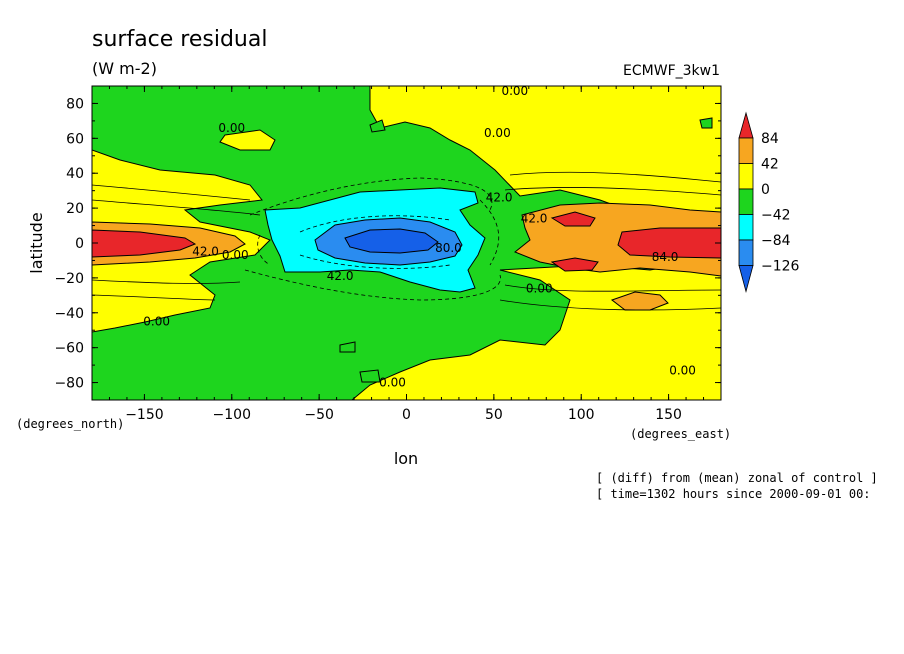  What do you see at coordinates (765, 190) in the screenshot?
I see `colorbar-label: 0` at bounding box center [765, 190].